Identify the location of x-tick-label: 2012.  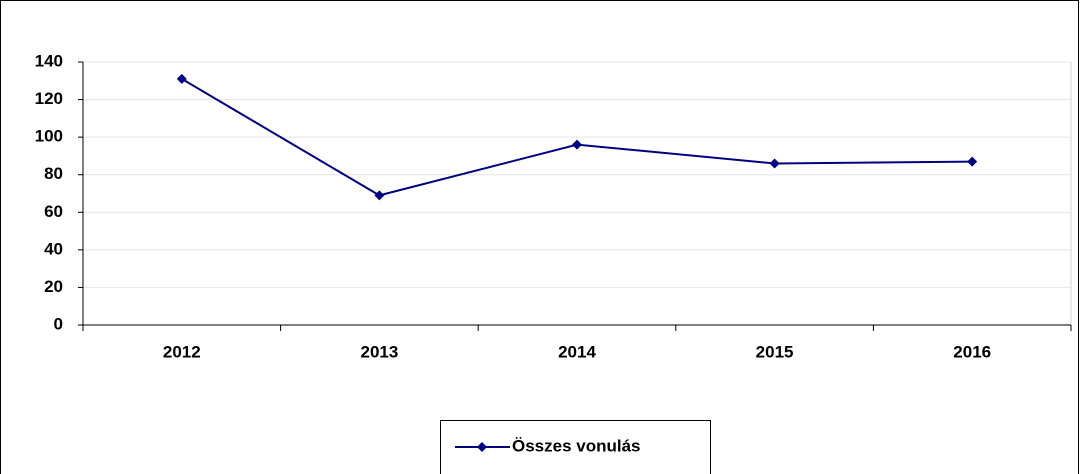
(182, 351).